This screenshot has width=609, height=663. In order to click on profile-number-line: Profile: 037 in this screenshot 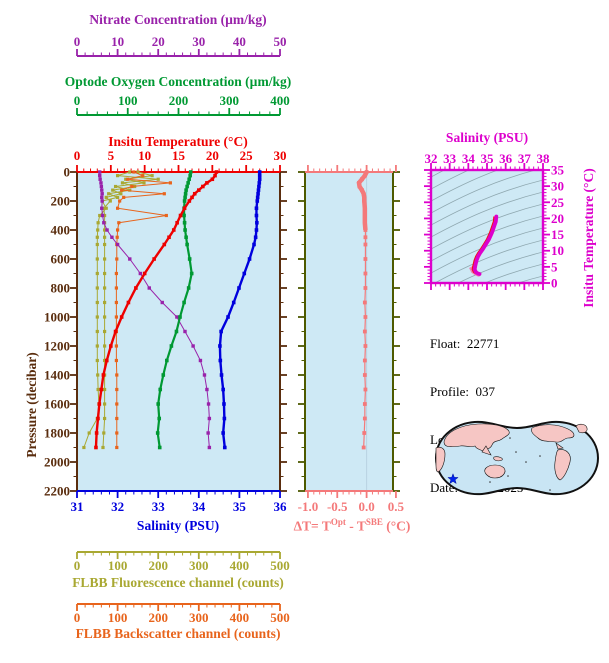, I will do `click(462, 391)`.